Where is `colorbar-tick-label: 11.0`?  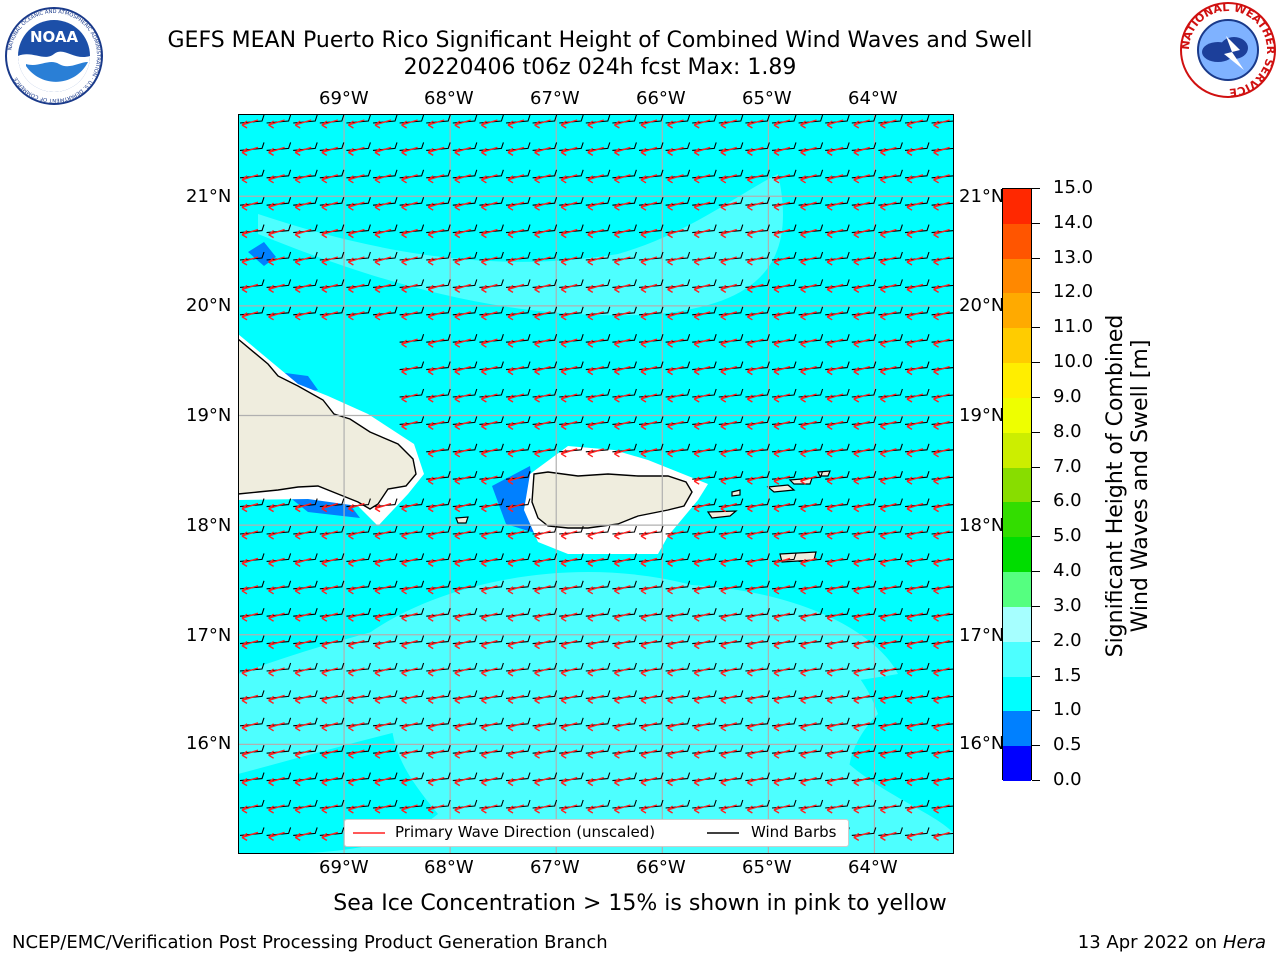
colorbar-tick-label: 11.0 is located at coordinates (1073, 327).